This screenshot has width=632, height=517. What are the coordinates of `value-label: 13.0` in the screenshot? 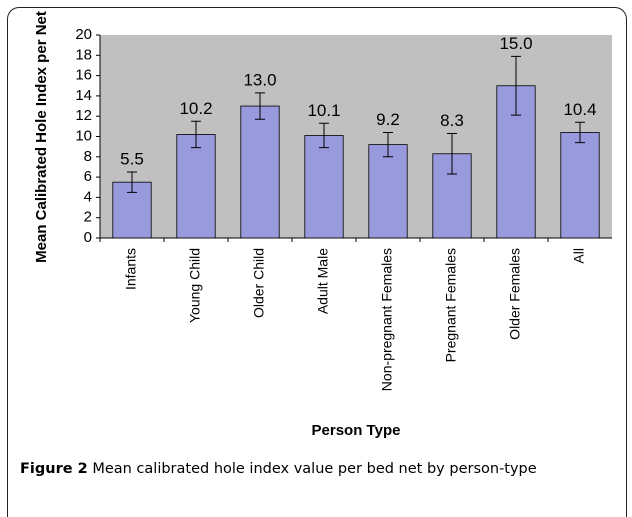 It's located at (259, 79).